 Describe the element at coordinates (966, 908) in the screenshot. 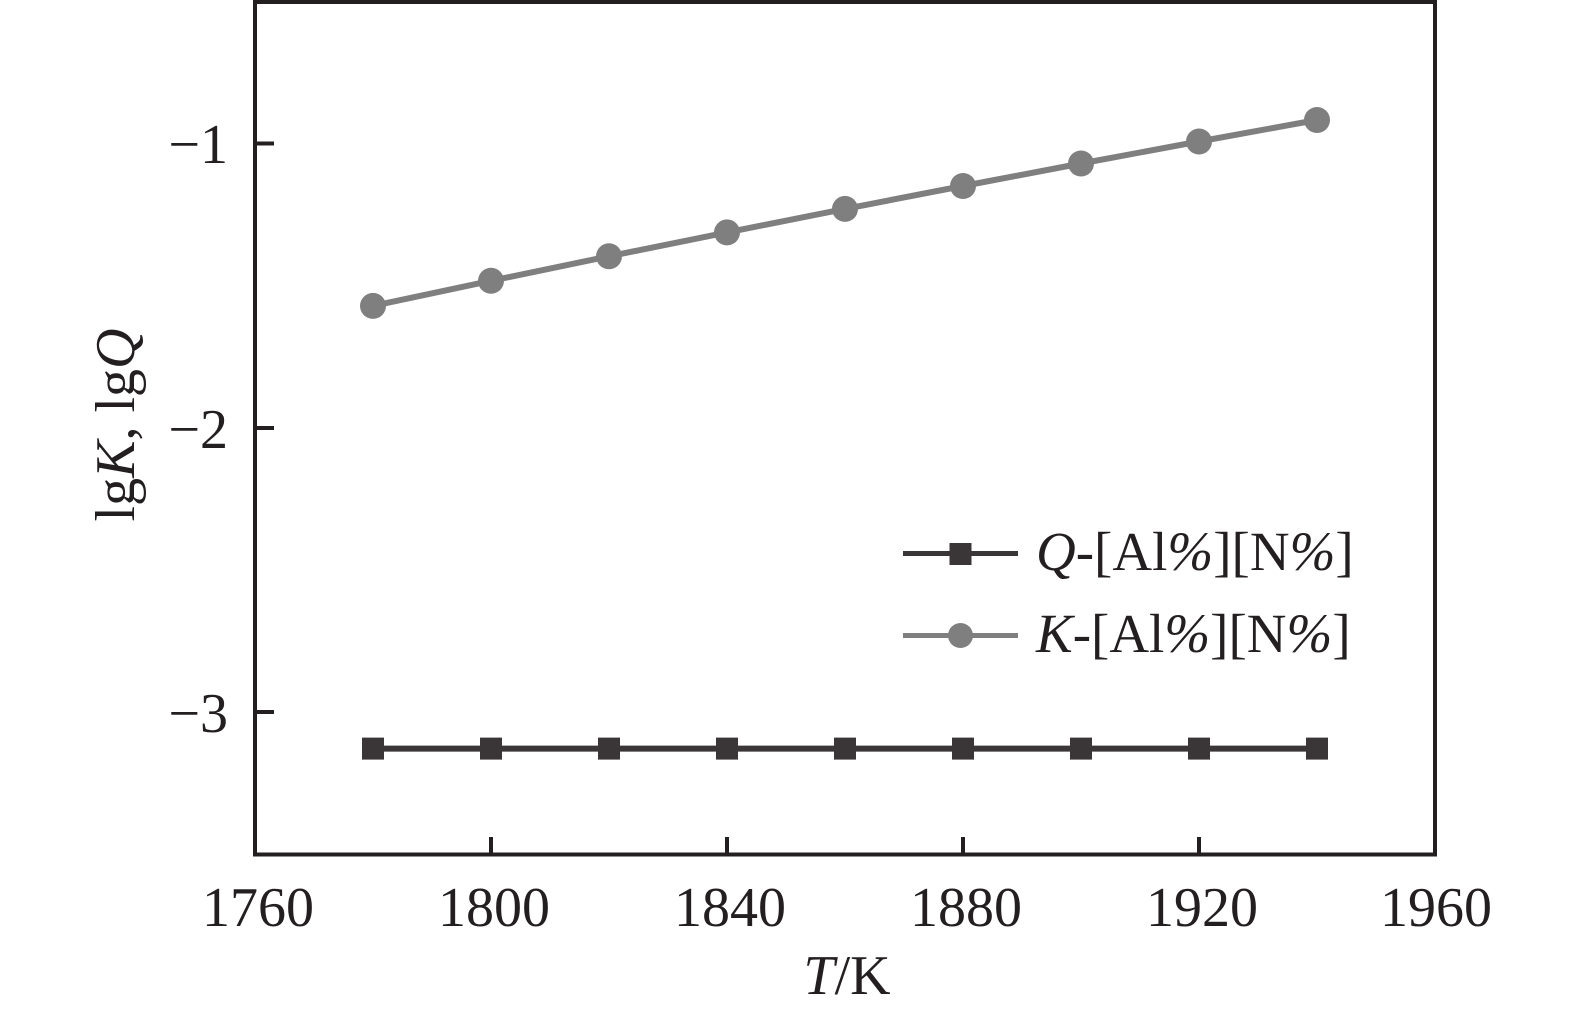

I see `svg-text: 1880` at that location.